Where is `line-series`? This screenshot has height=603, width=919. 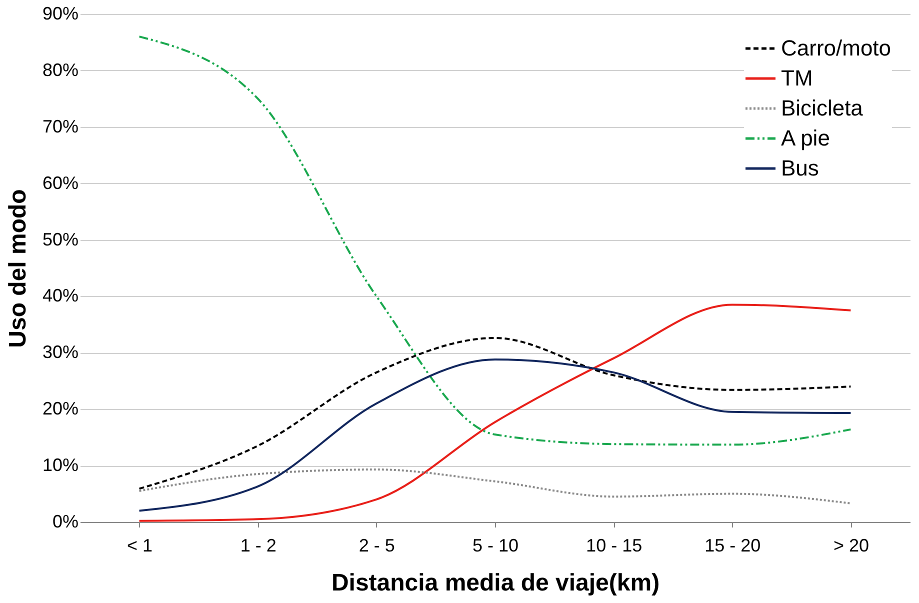
line-series is located at coordinates (495, 486).